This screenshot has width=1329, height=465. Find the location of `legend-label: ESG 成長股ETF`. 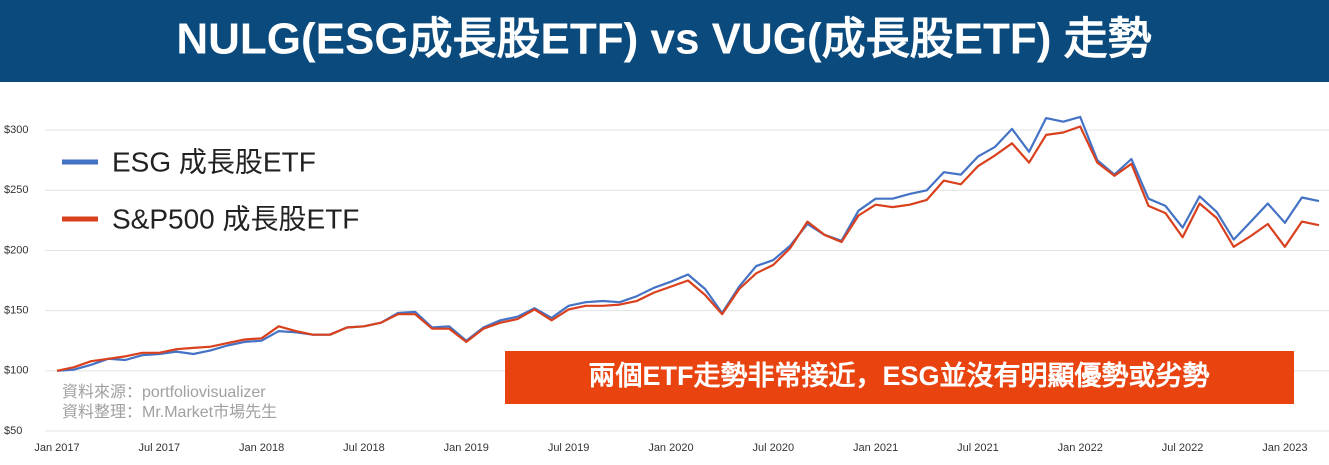

legend-label: ESG 成長股ETF is located at coordinates (214, 161).